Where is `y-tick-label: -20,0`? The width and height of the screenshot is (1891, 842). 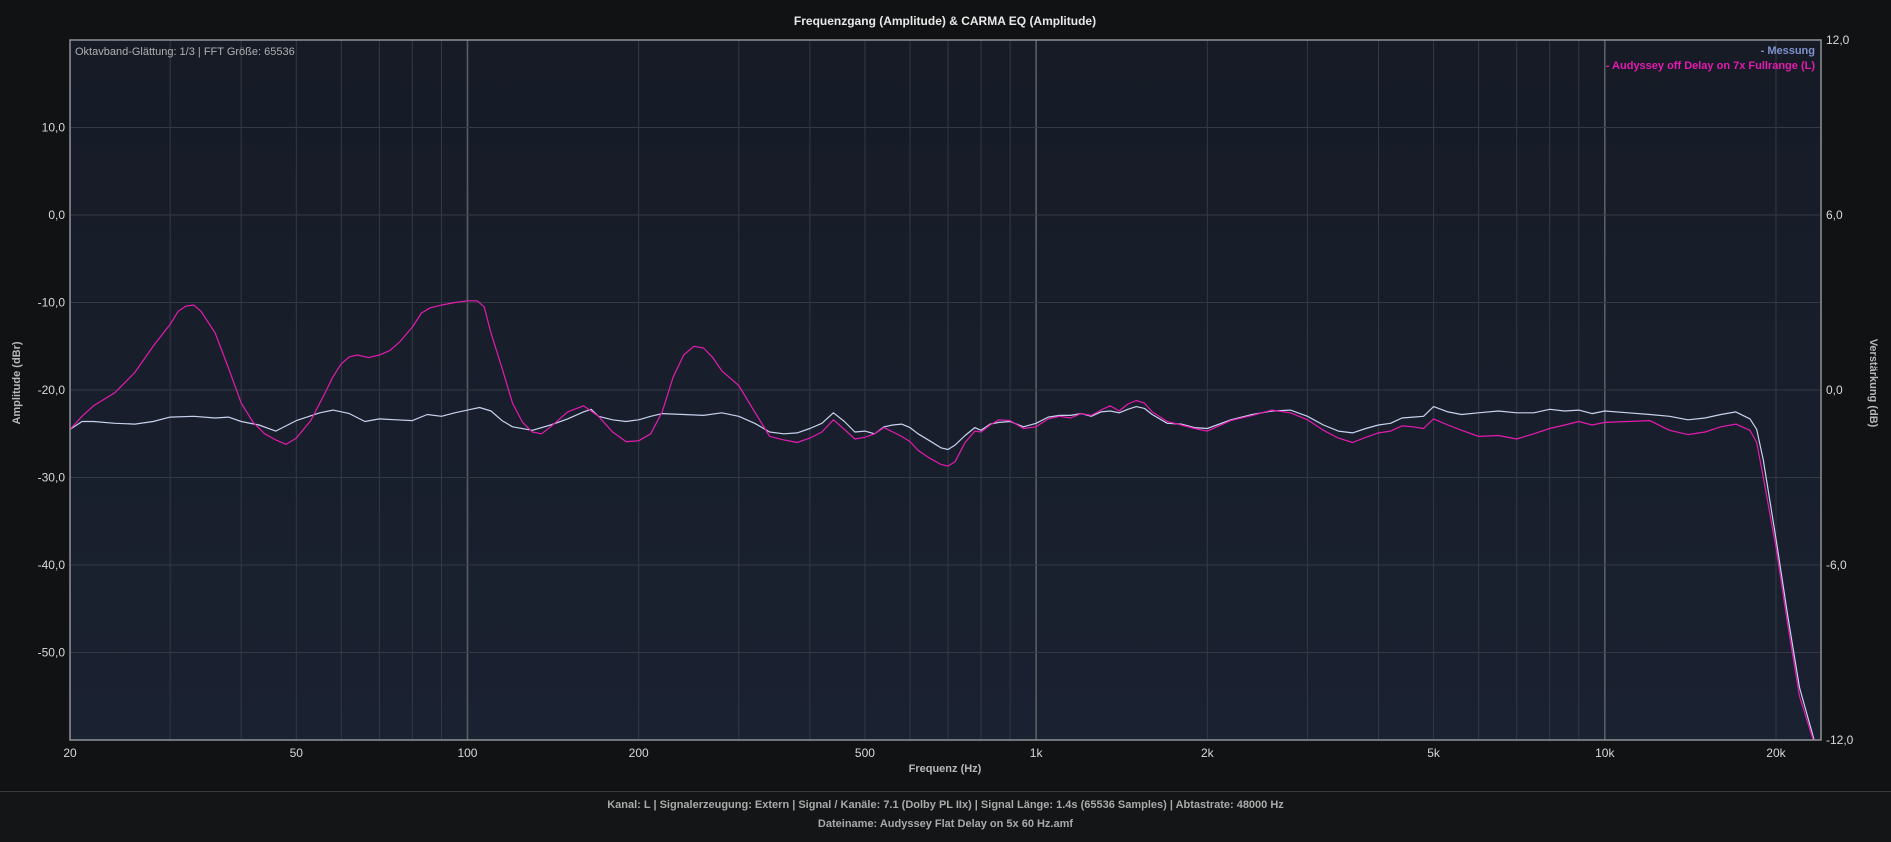 y-tick-label: -20,0 is located at coordinates (52, 390).